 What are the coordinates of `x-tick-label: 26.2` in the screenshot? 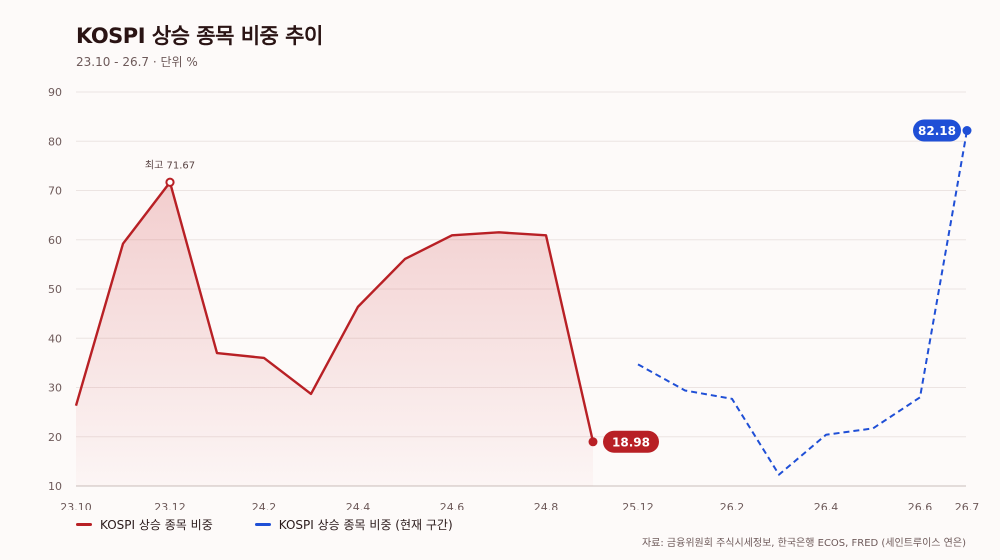 It's located at (732, 505).